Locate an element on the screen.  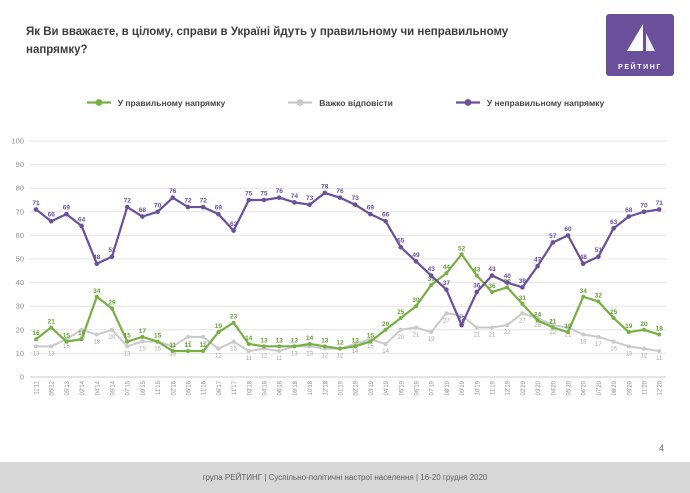
x-tick-label: 09'20 is located at coordinates (630, 387).